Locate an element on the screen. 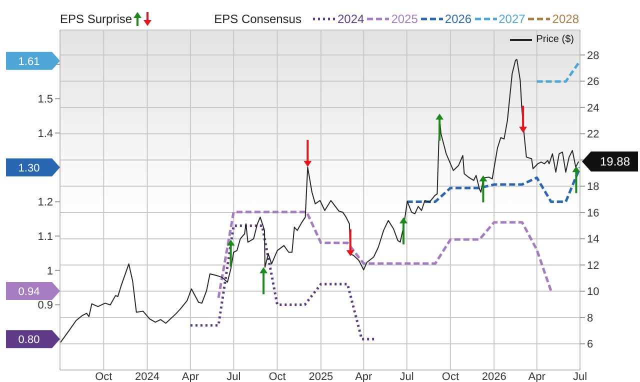  y2-tick-label: 26 is located at coordinates (593, 82).